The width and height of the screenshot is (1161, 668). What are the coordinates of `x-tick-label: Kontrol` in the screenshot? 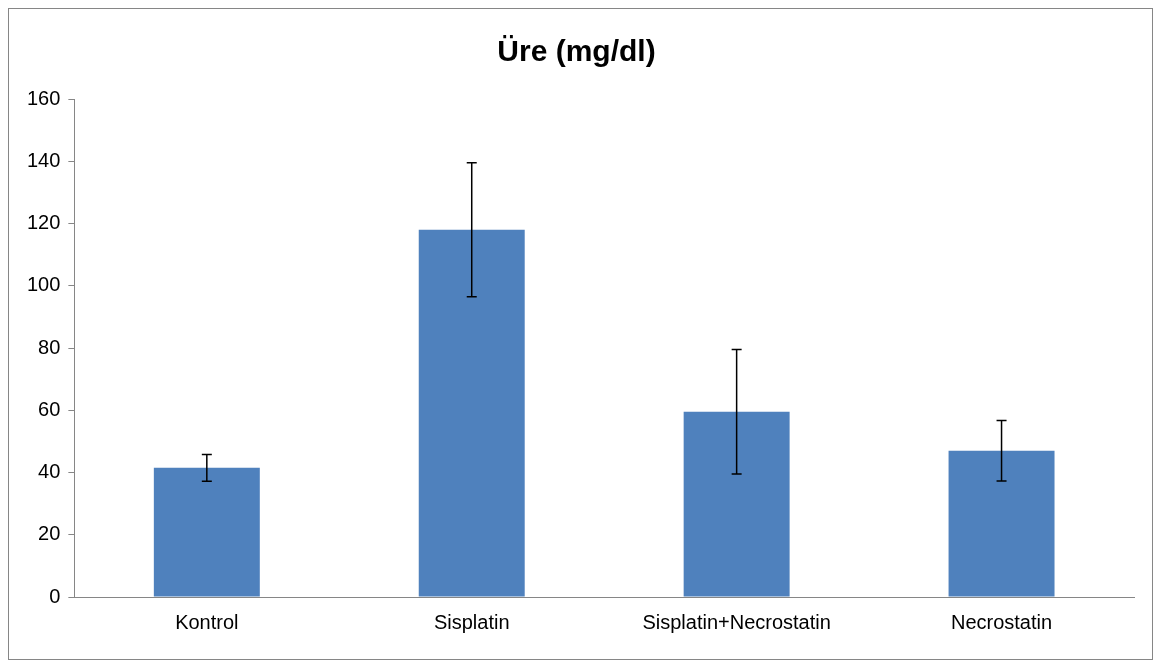 It's located at (207, 621).